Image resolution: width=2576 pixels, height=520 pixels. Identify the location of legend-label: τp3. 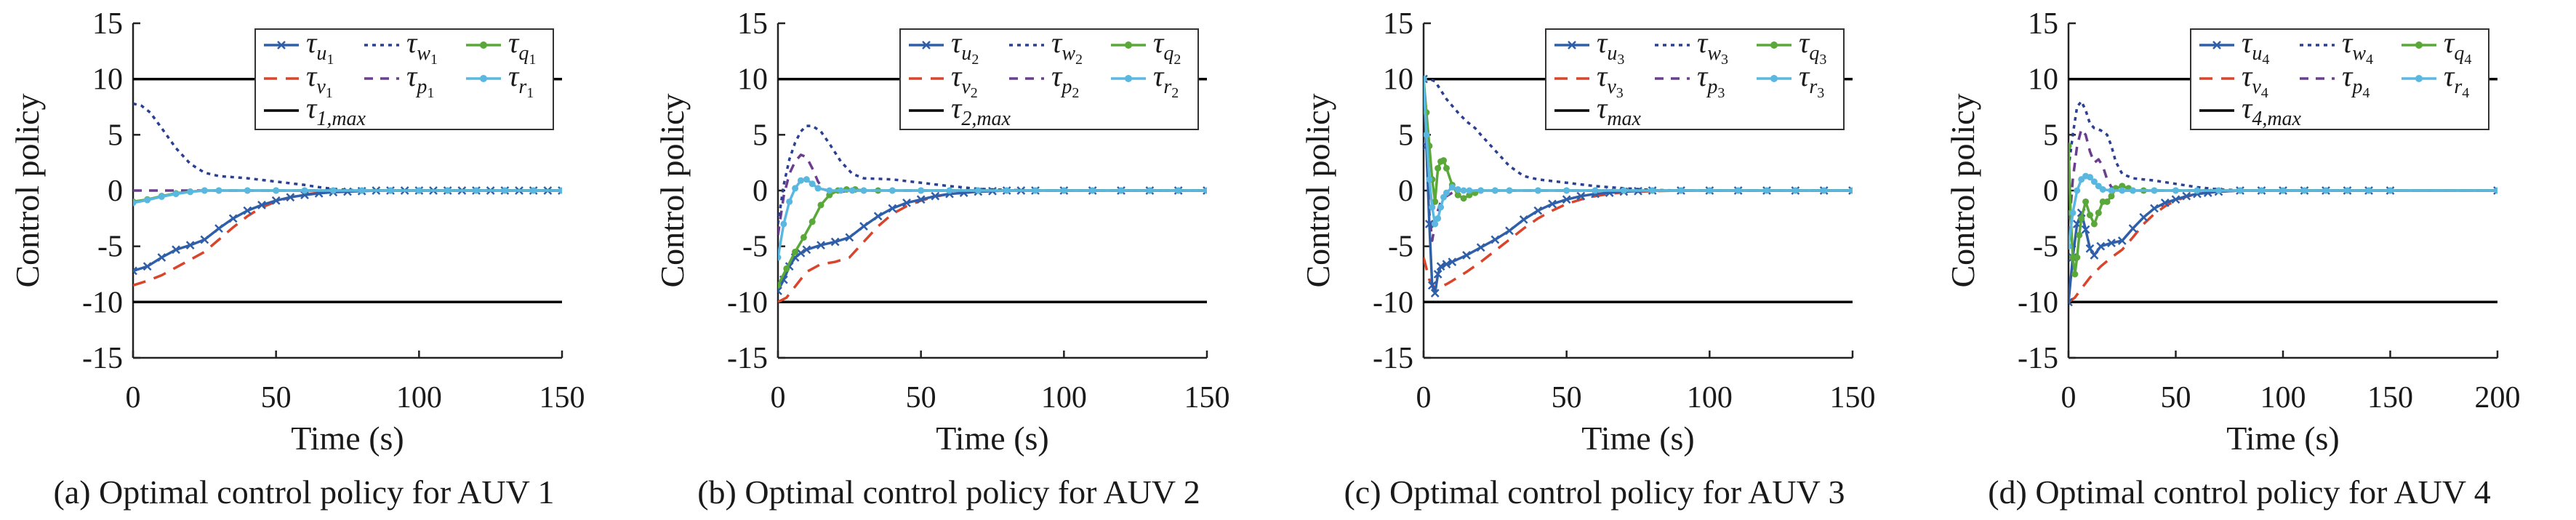
(1711, 80).